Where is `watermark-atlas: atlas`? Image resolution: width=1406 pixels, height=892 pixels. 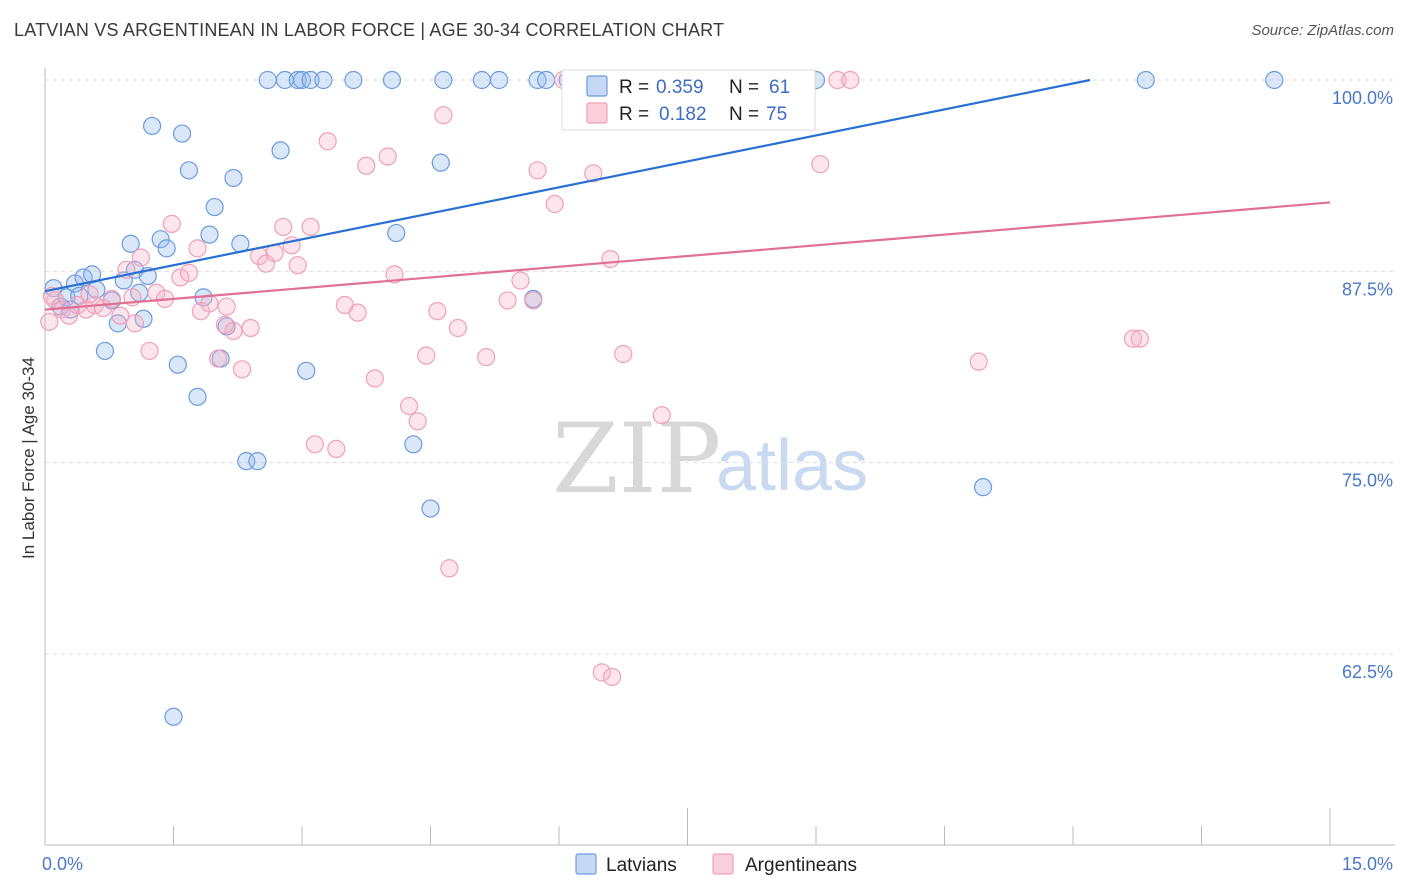
watermark-atlas: atlas is located at coordinates (792, 466).